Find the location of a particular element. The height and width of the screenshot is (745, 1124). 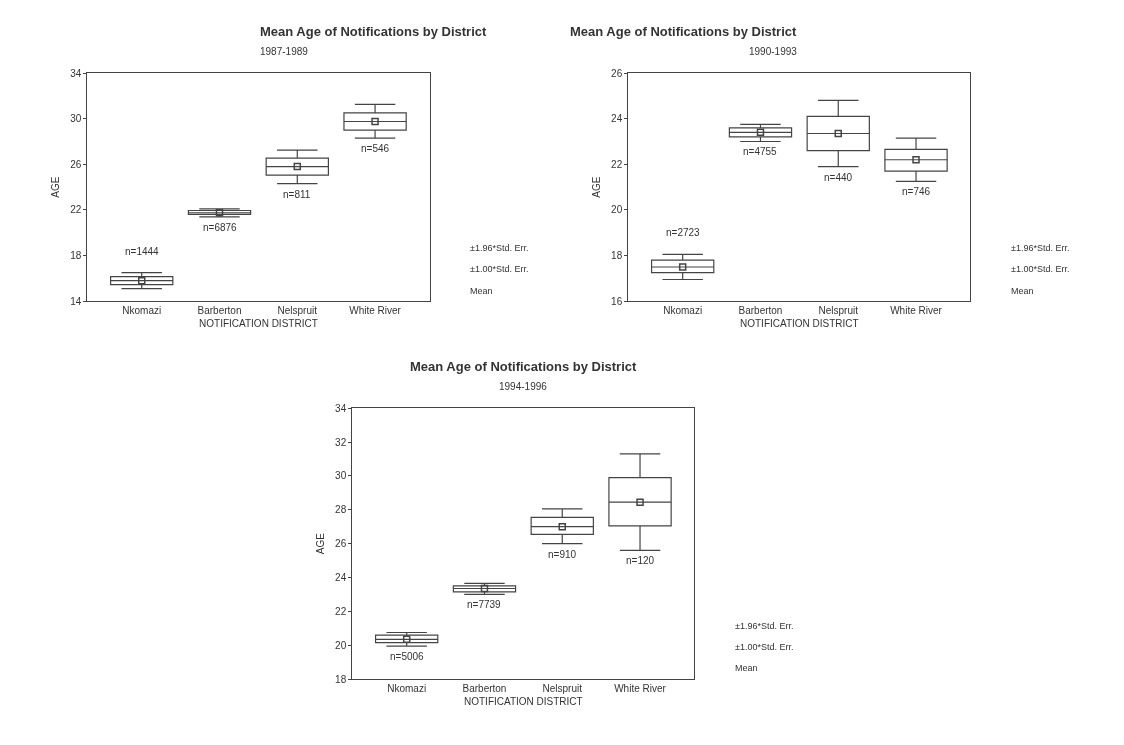

y-tick-label: 32 is located at coordinates (341, 442).